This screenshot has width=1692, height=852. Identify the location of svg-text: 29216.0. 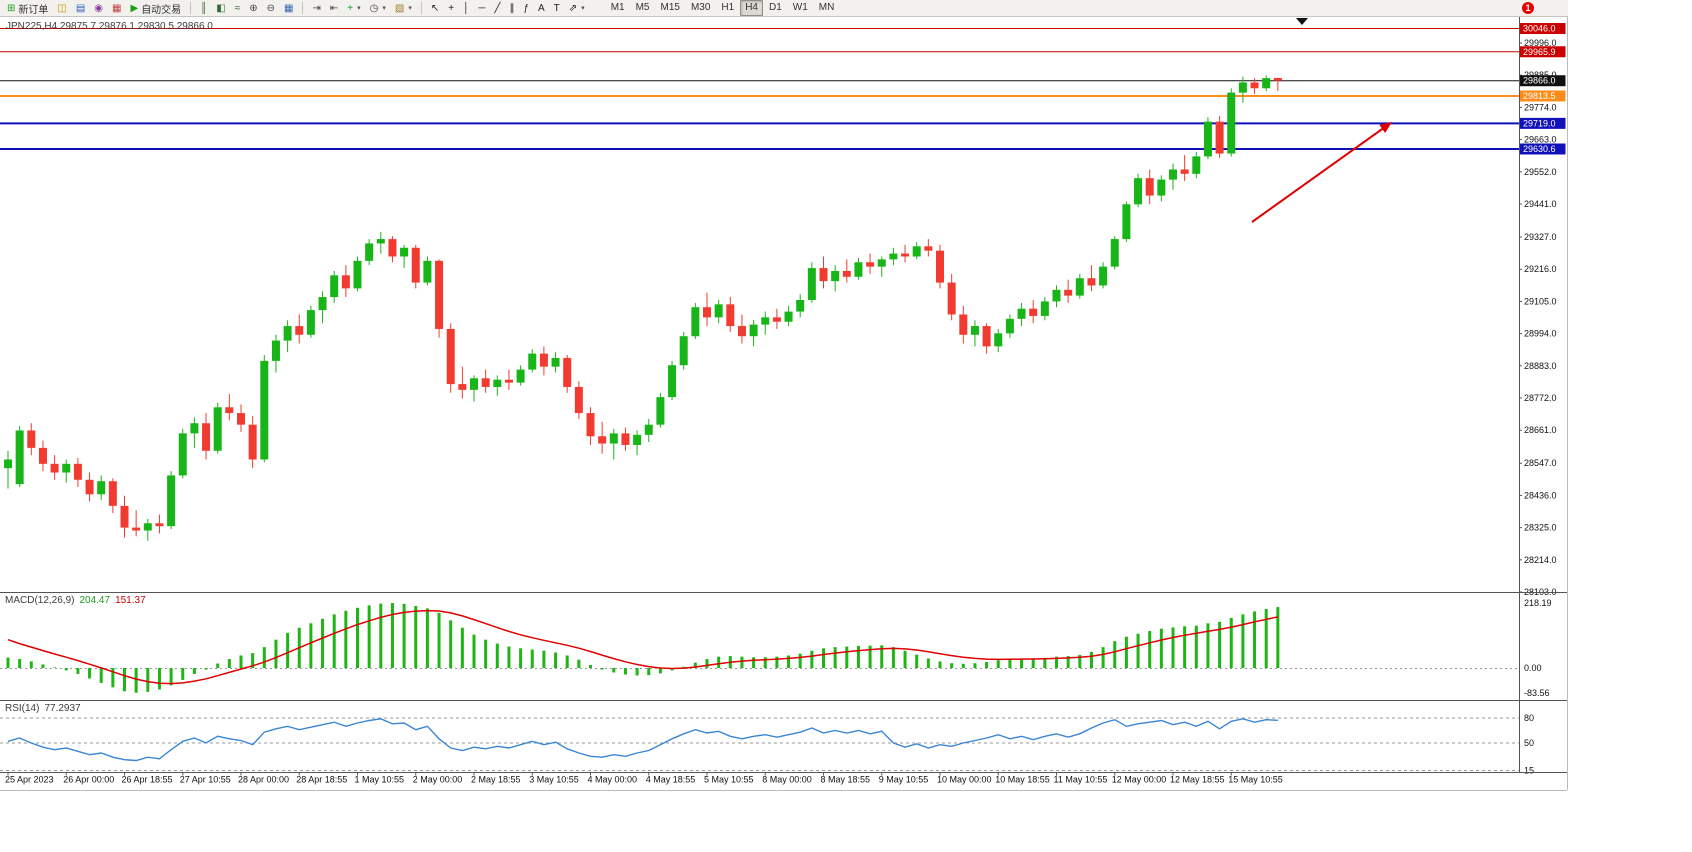
(1540, 269).